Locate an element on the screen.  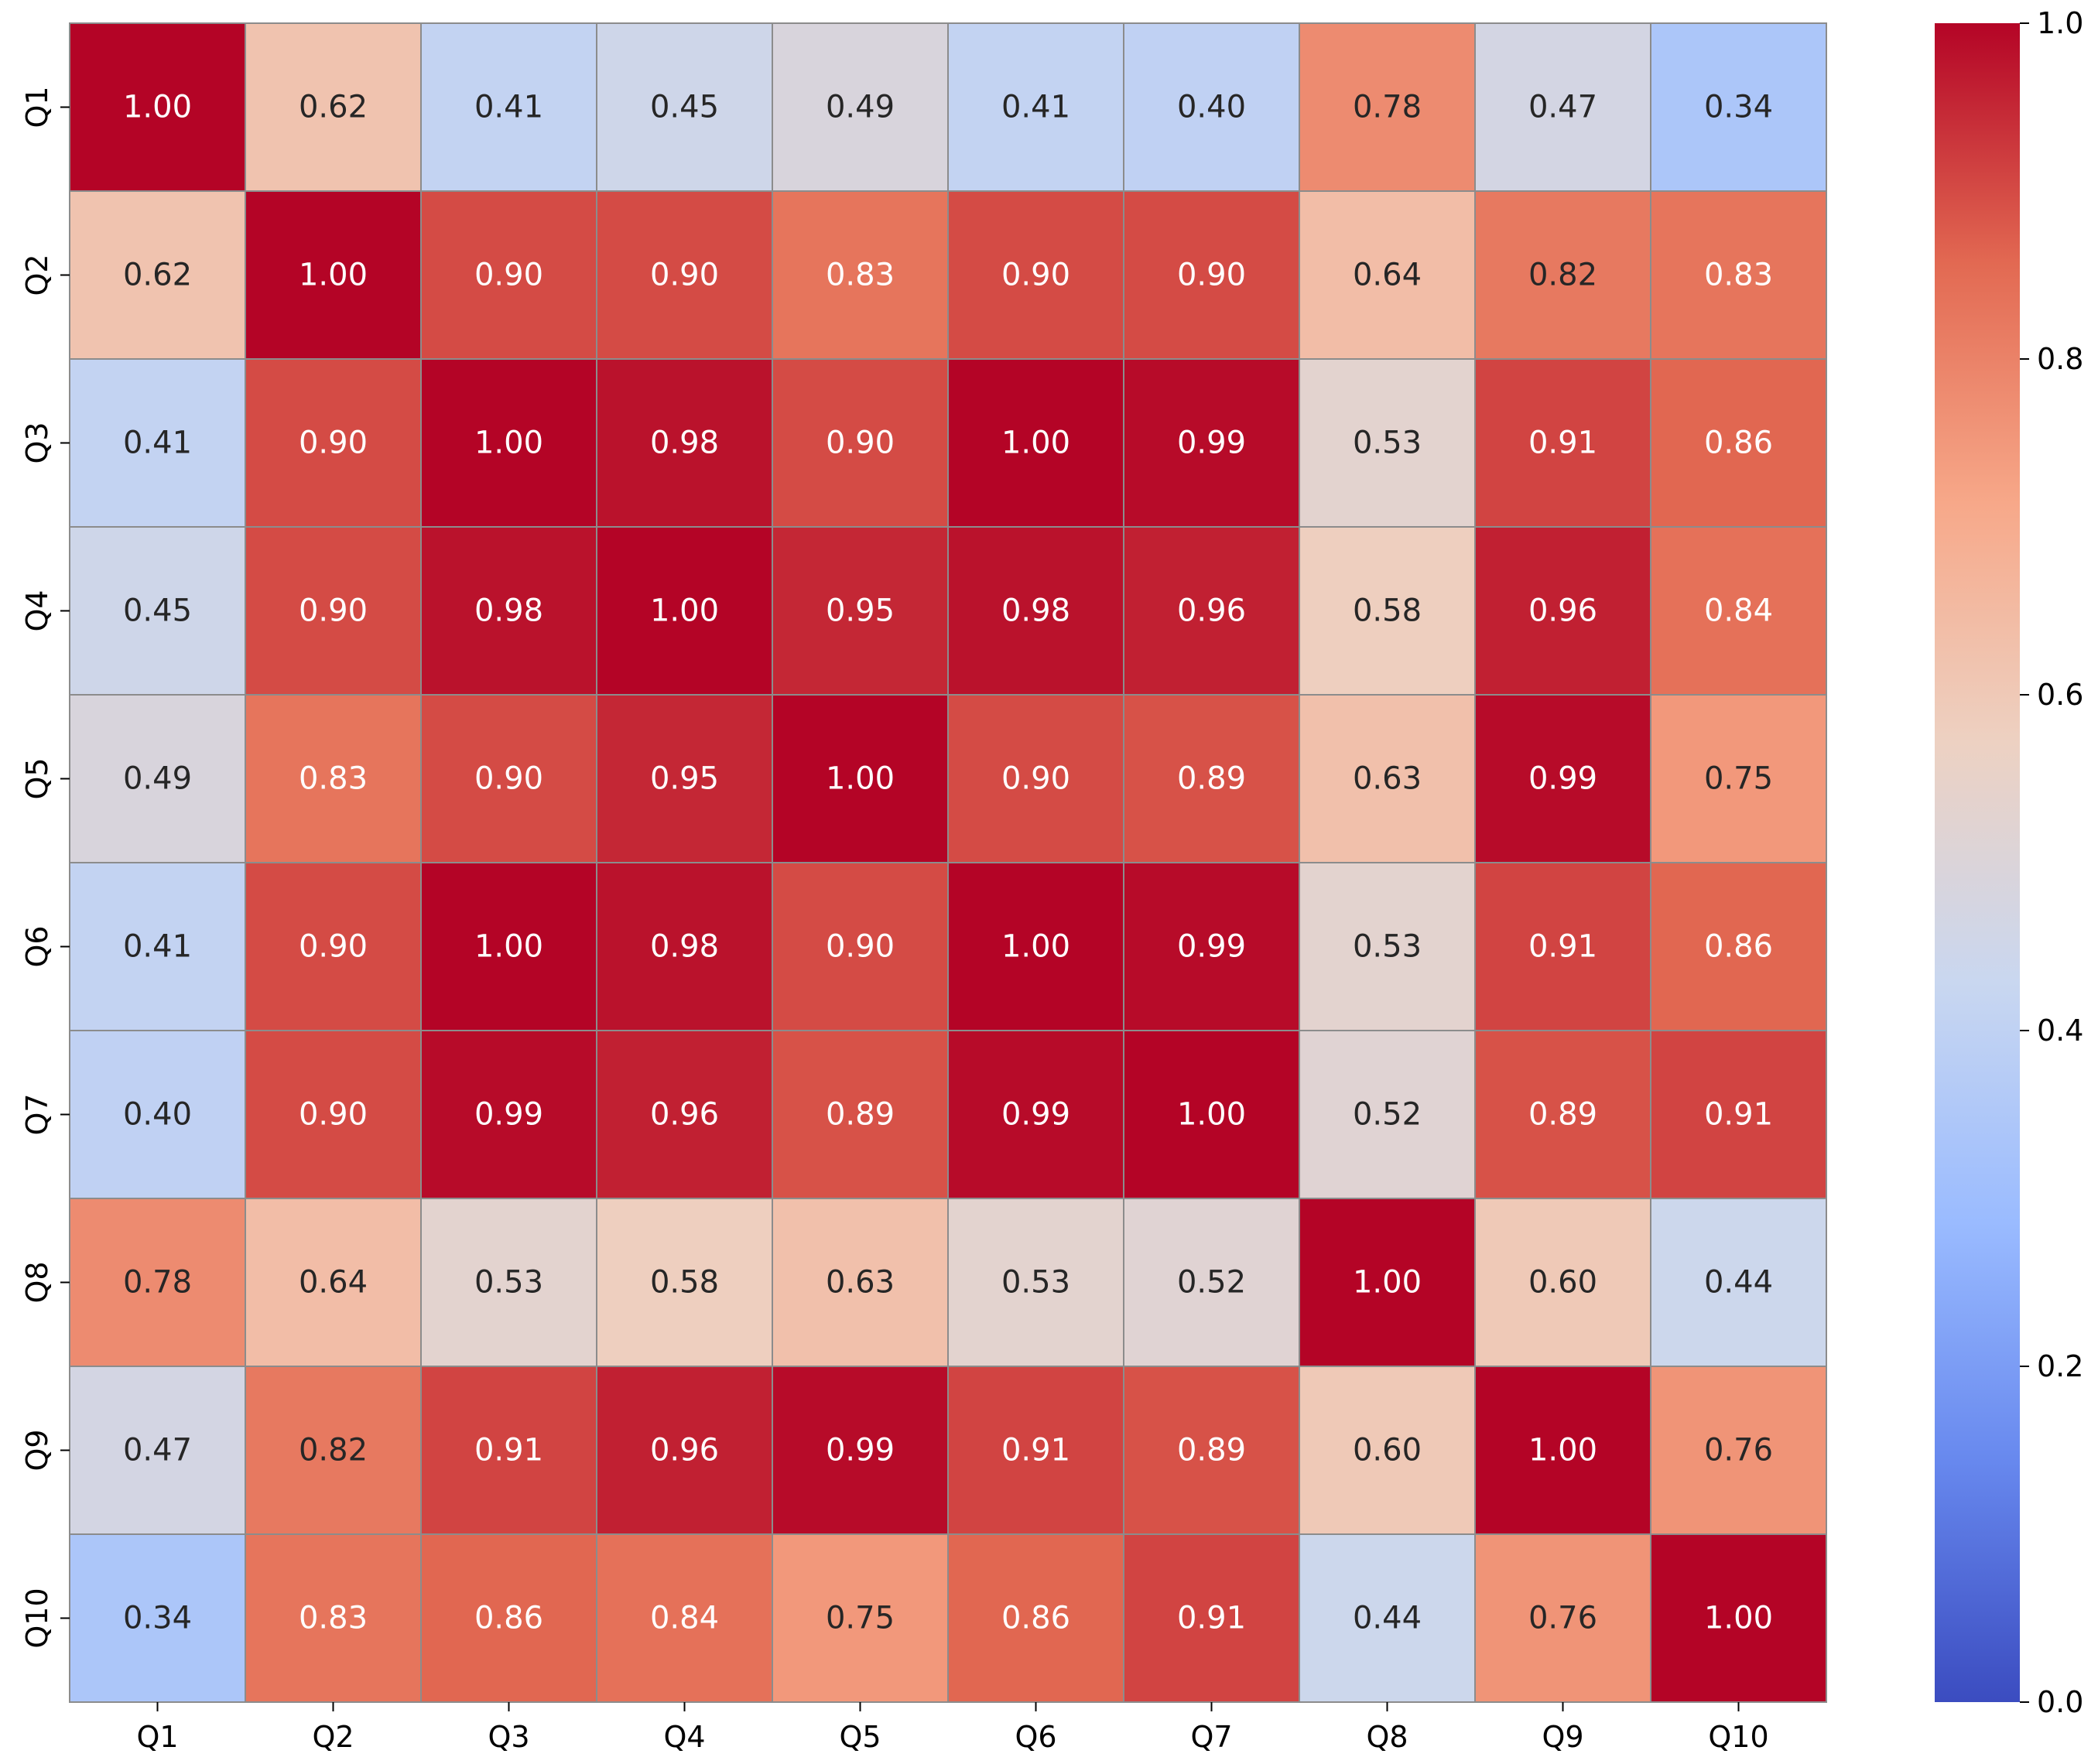
heatmap-cell-q8-q7 is located at coordinates (1211, 1282).